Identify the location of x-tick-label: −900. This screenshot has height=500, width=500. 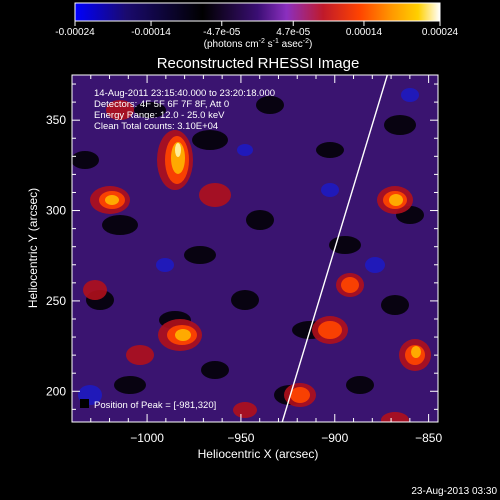
(334, 438).